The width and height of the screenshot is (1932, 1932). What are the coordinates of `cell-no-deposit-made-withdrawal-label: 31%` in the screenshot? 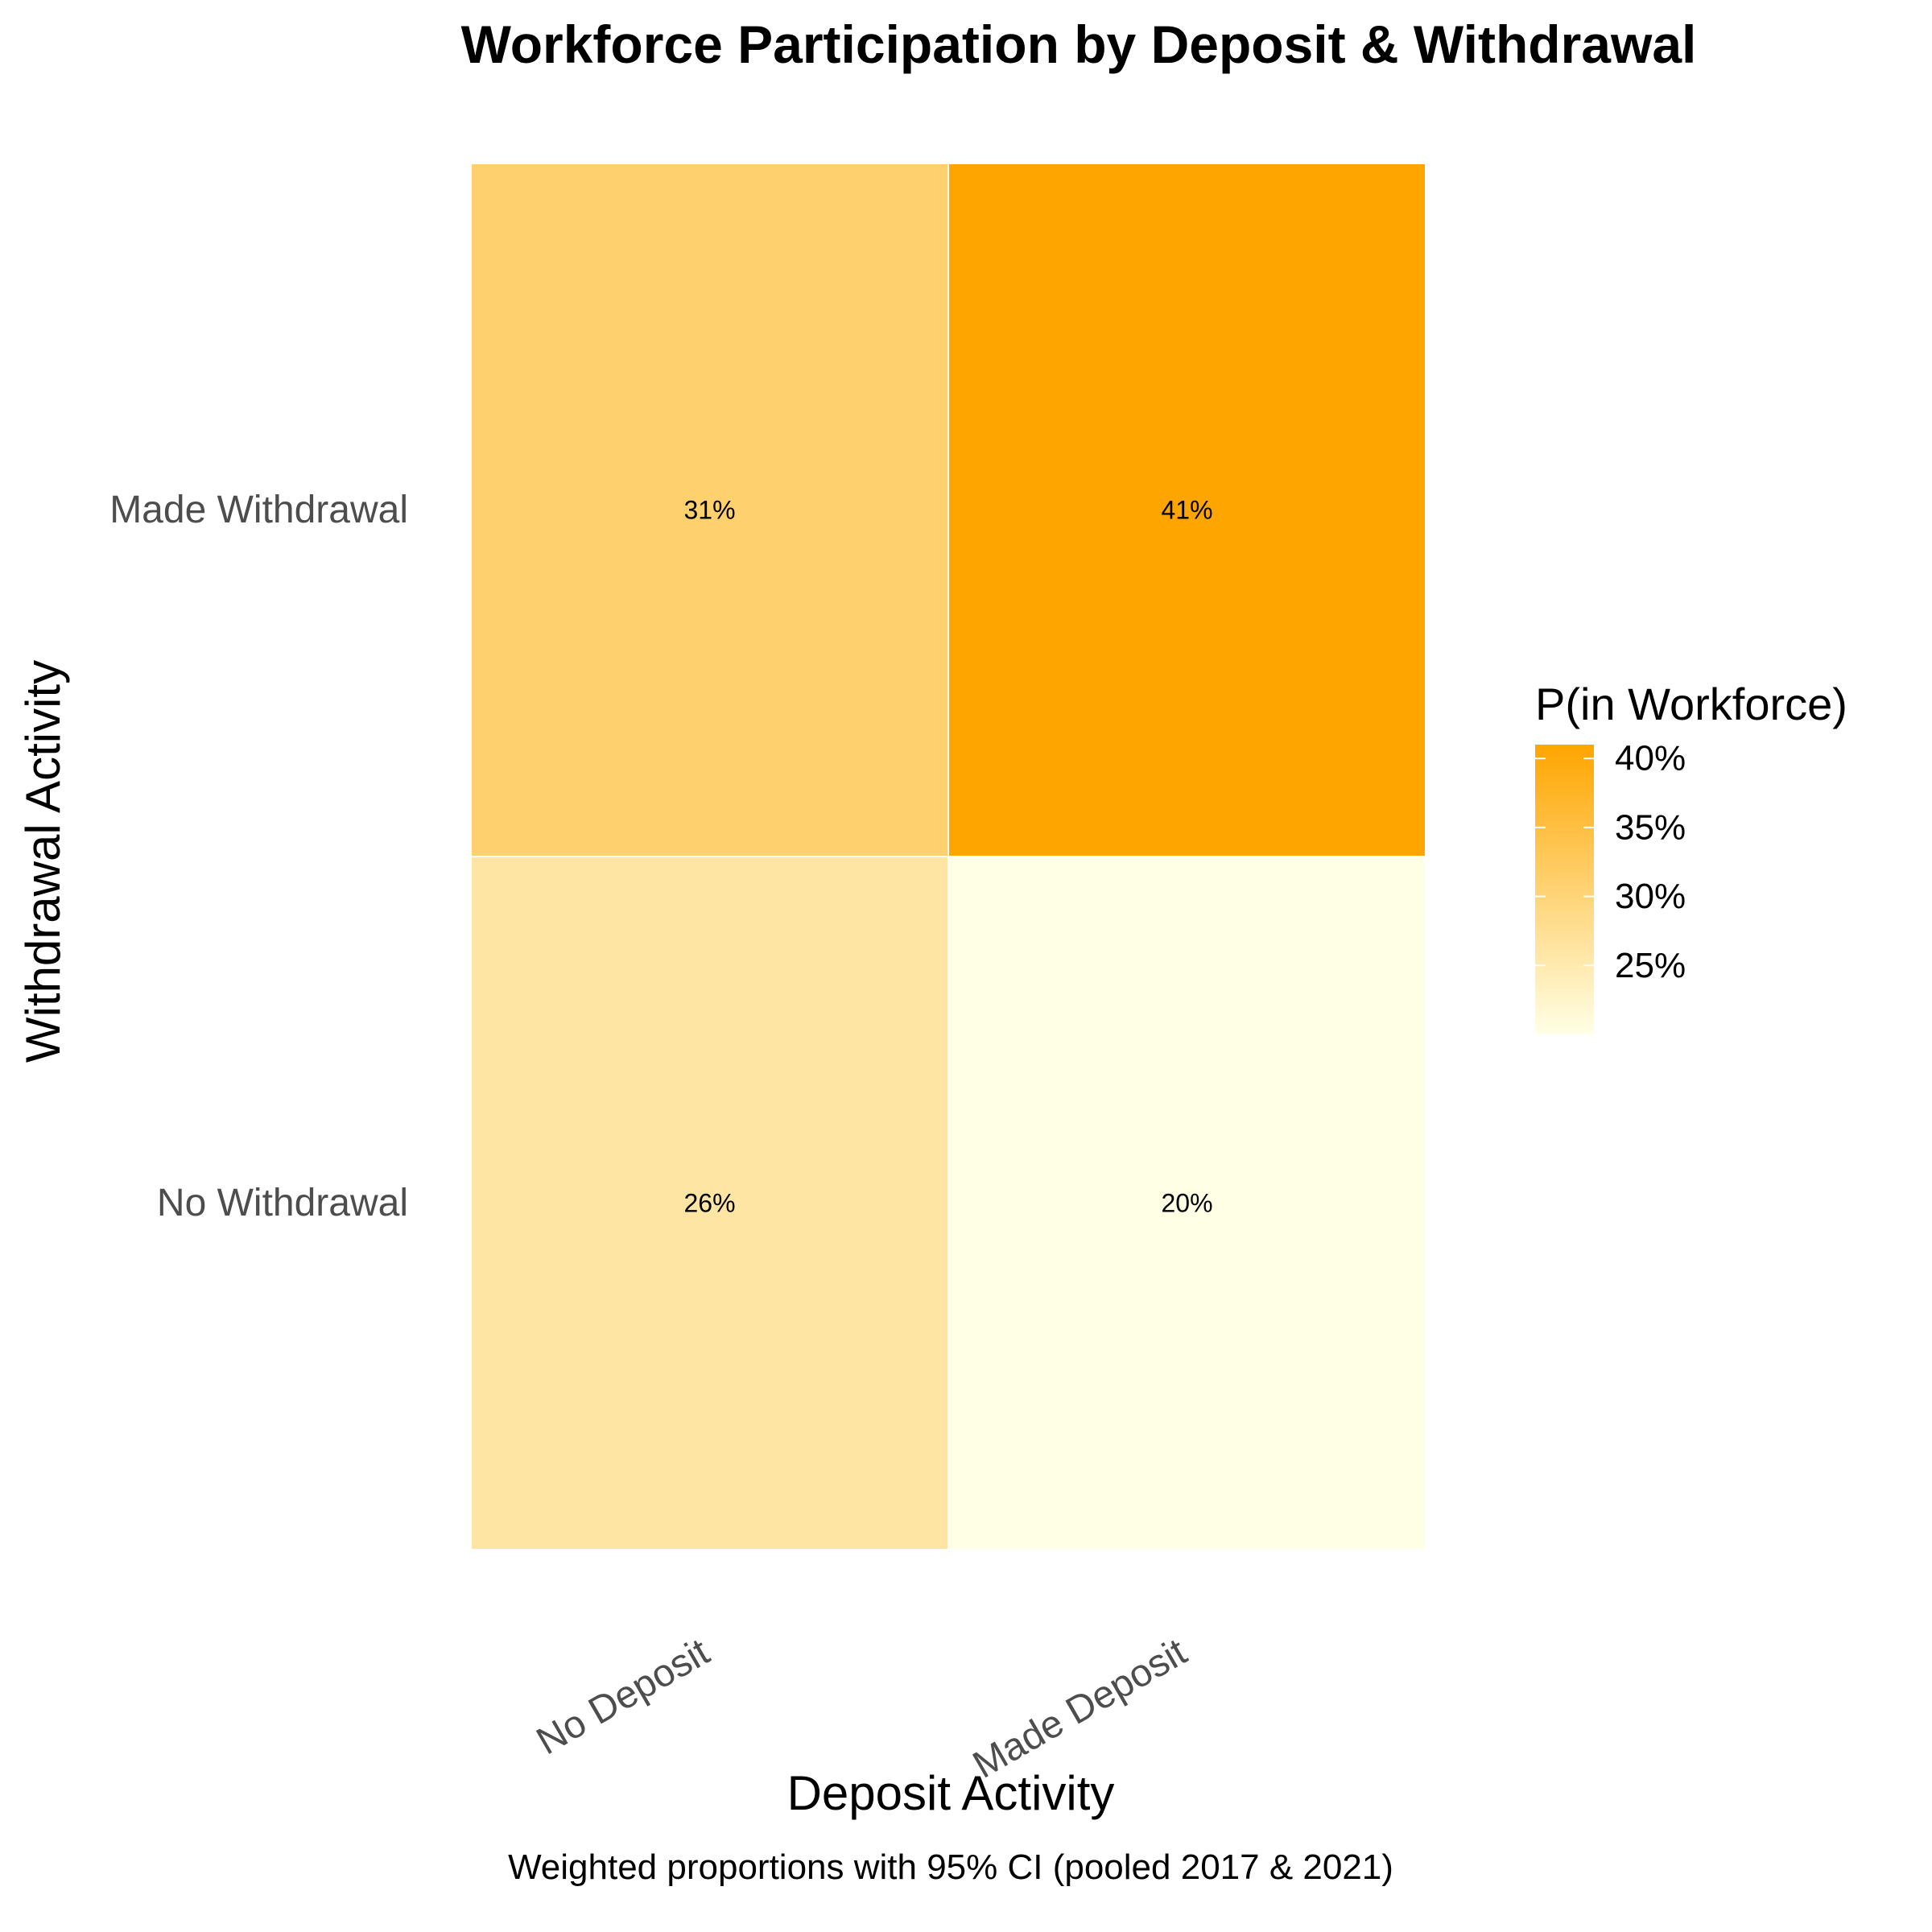 It's located at (709, 510).